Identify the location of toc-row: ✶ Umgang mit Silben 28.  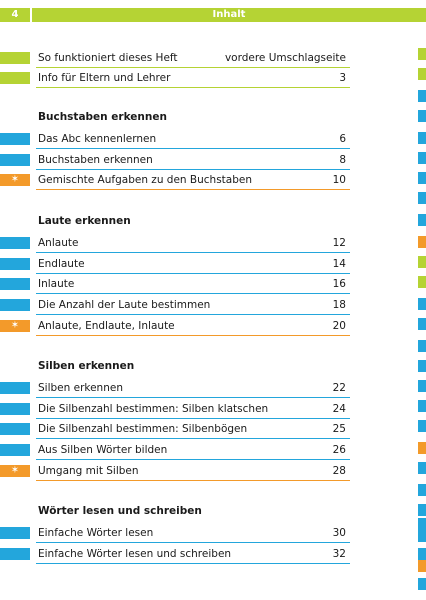
(175, 471).